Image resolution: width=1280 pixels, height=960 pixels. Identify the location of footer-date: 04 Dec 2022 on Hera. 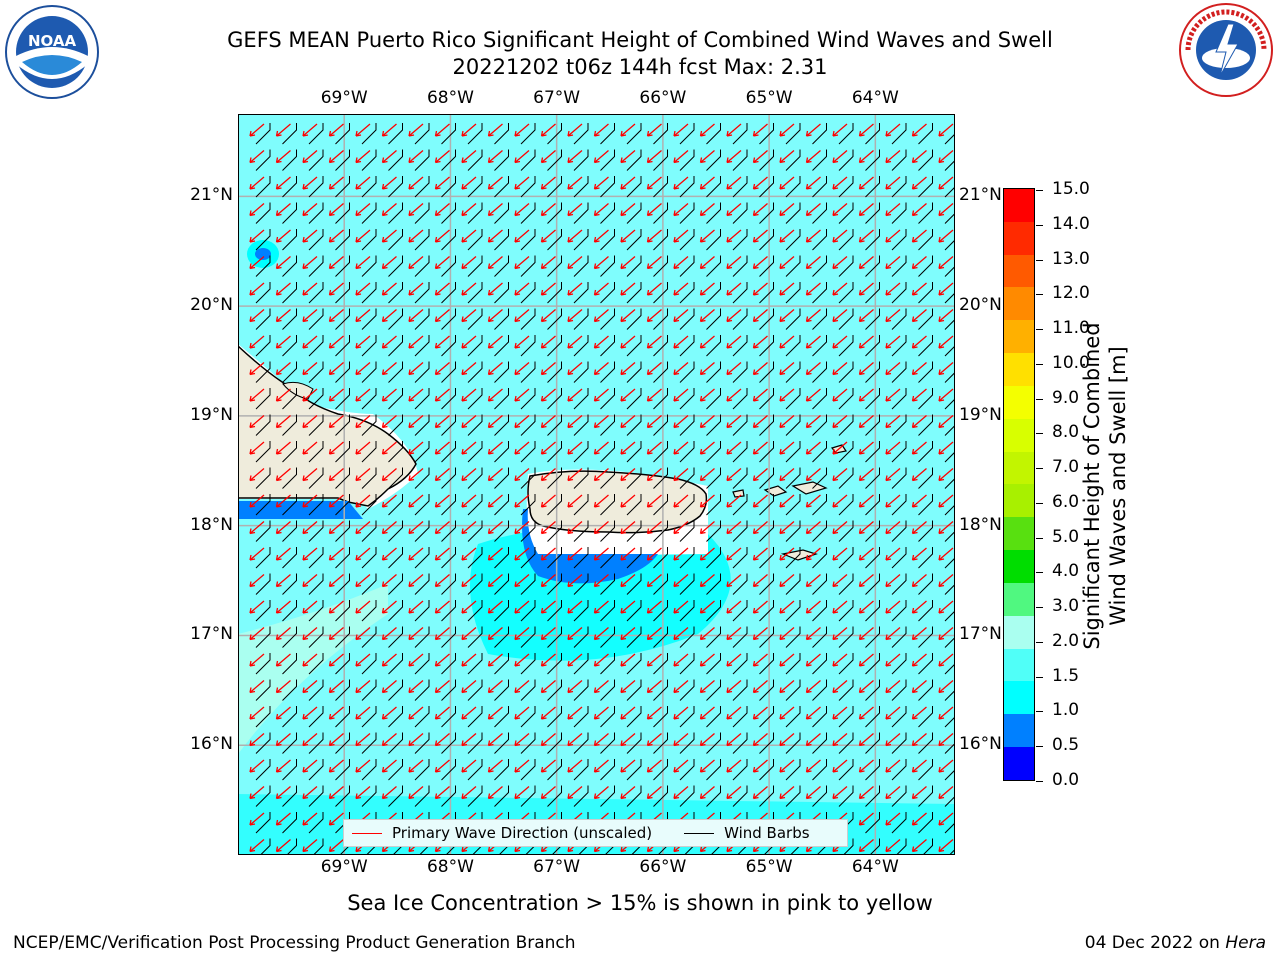
(1175, 943).